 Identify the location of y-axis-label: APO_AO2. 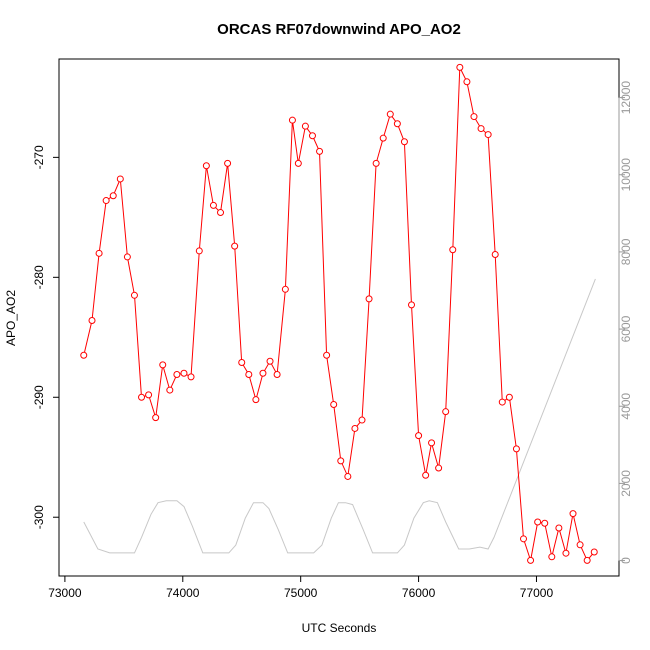
(11, 318).